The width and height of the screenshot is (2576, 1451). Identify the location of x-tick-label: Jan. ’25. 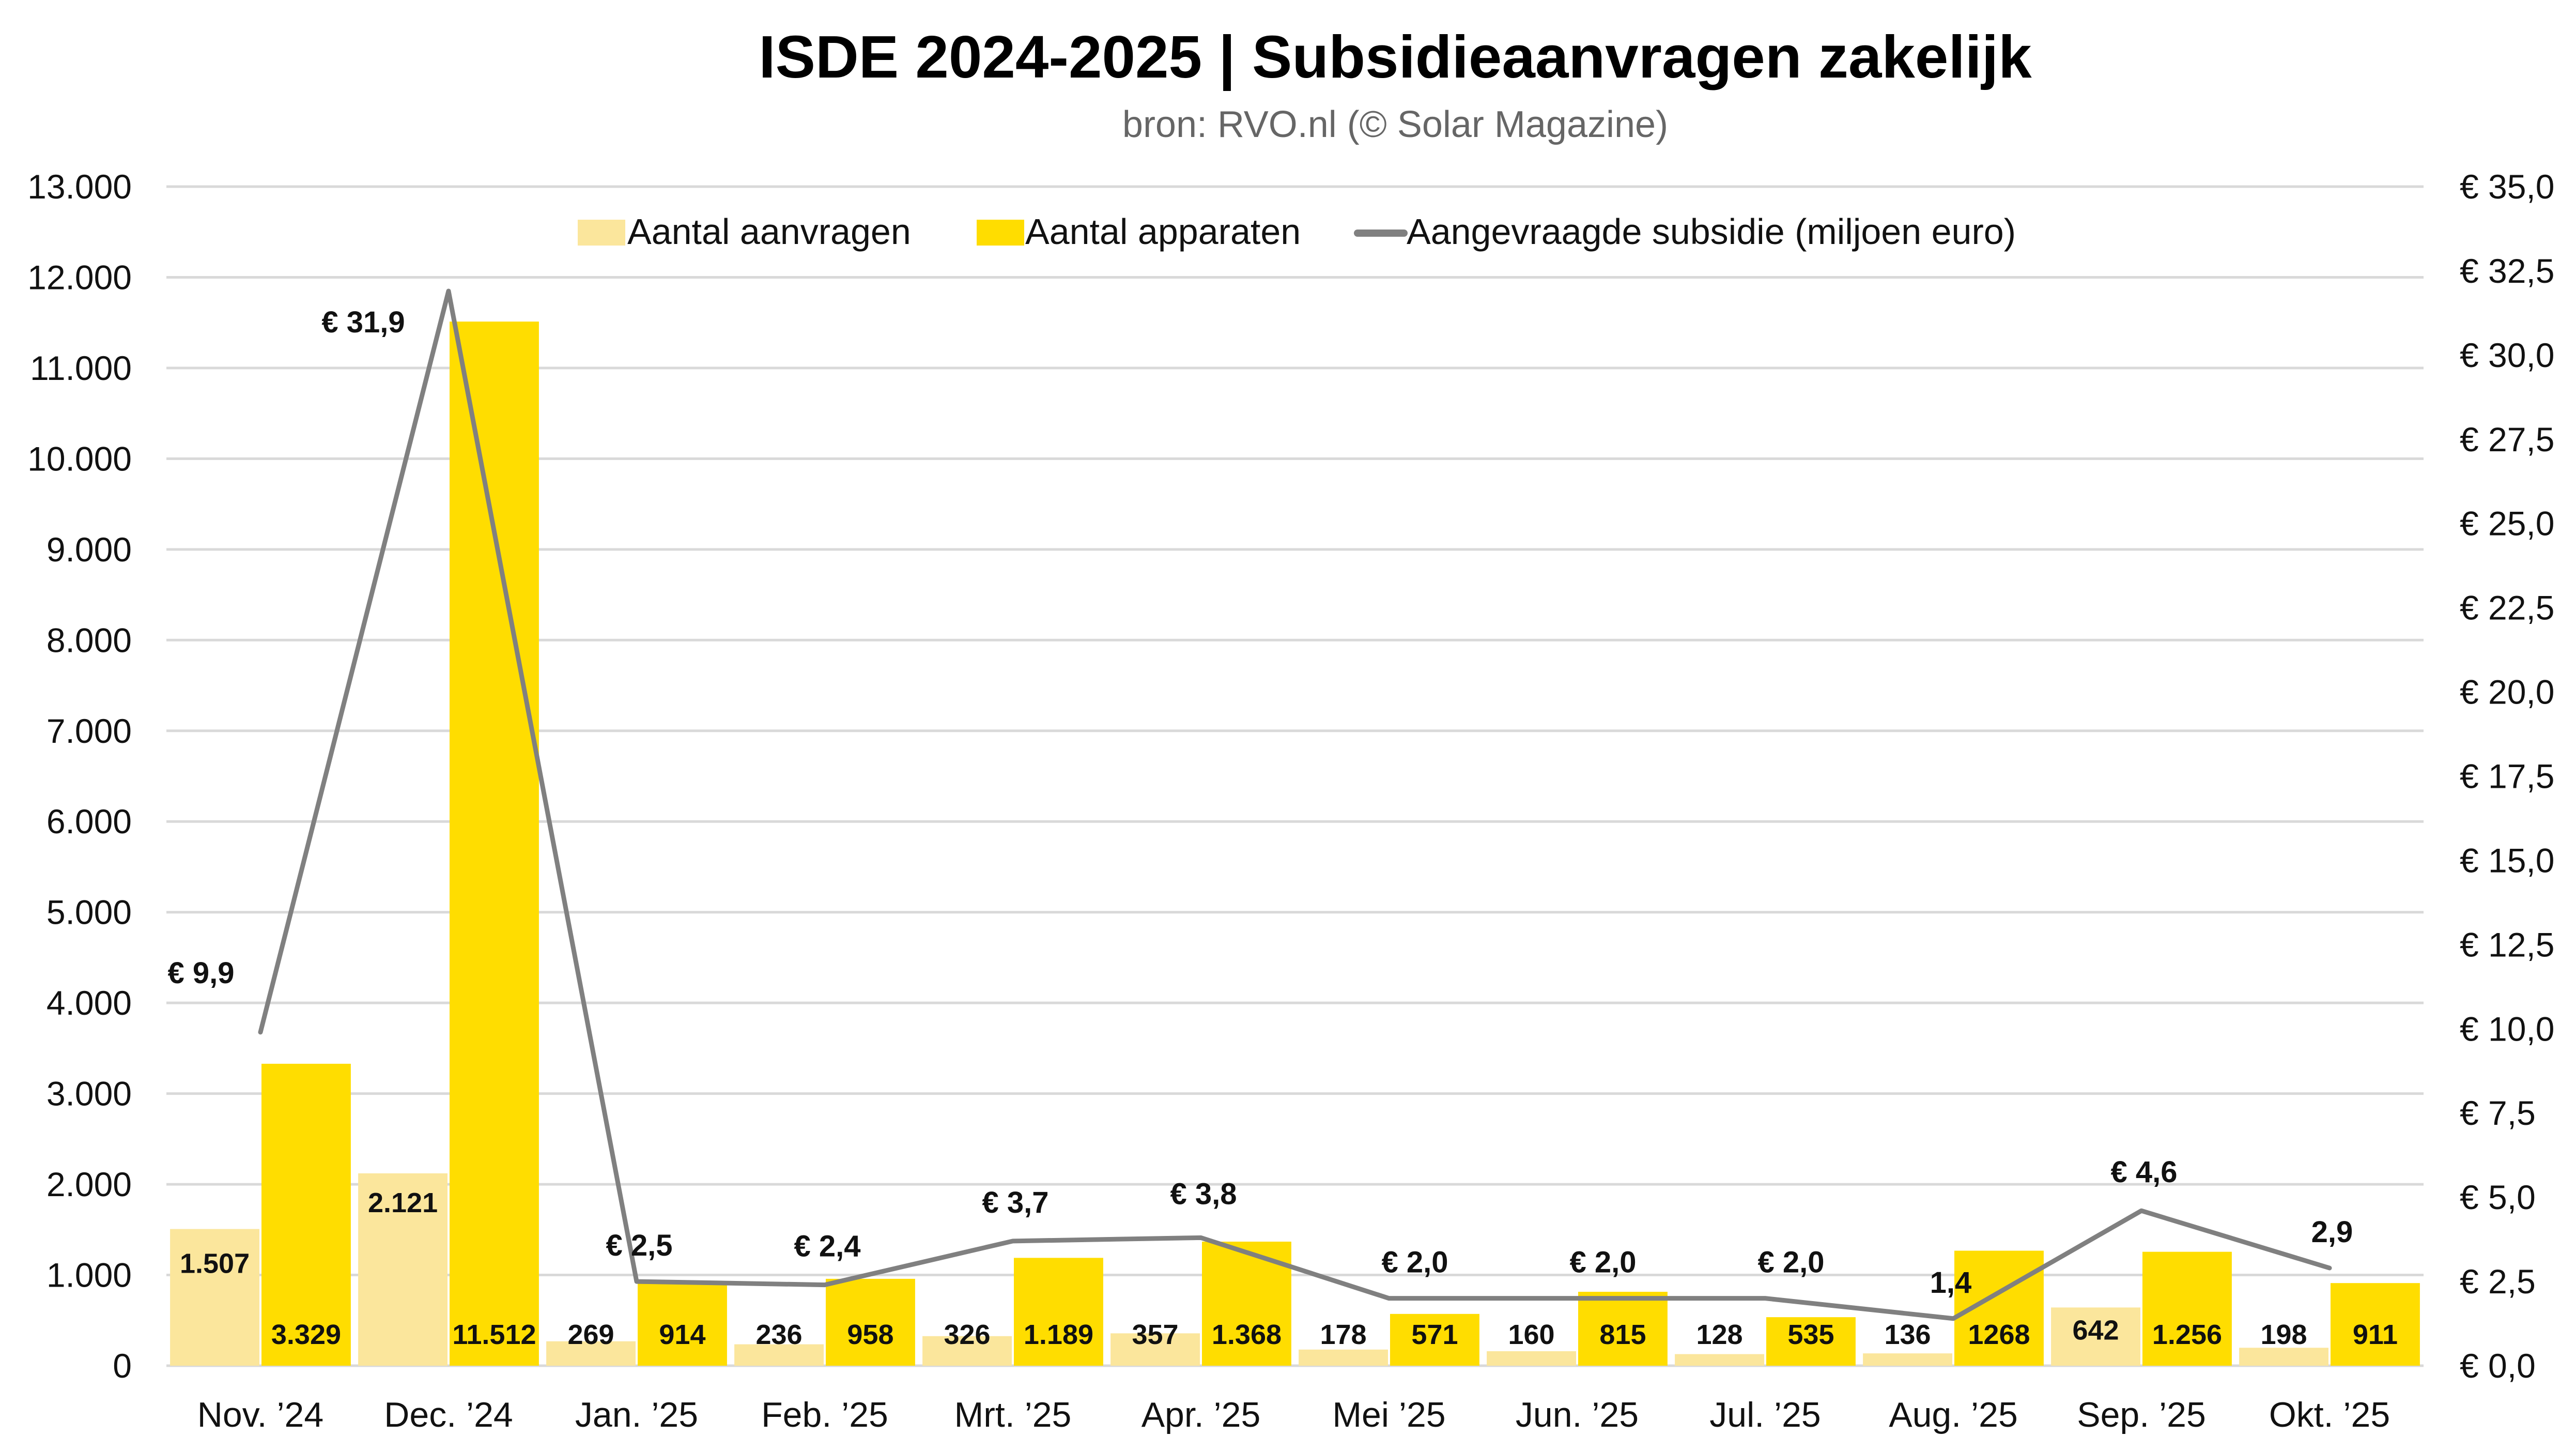
(636, 1414).